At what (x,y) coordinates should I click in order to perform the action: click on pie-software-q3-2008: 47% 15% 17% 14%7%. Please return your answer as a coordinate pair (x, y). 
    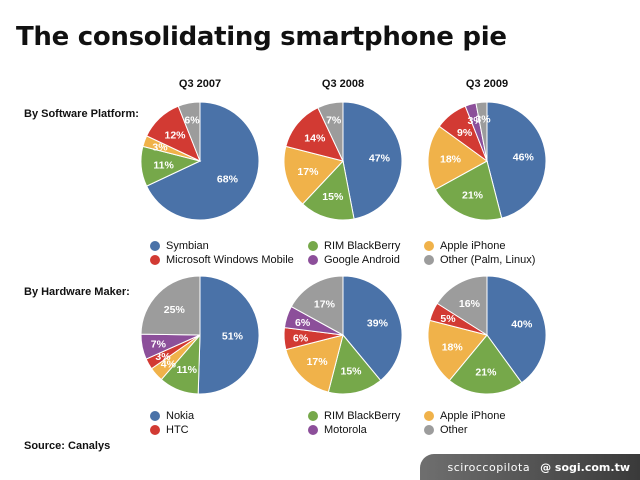
    Looking at the image, I should click on (343, 161).